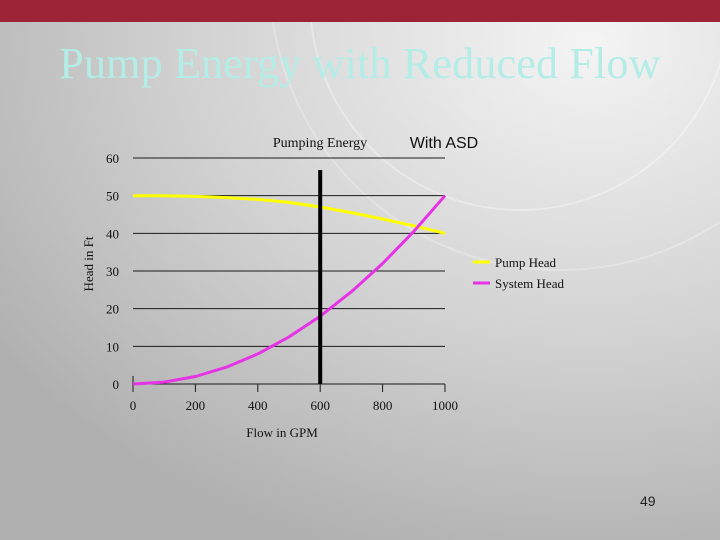 Image resolution: width=720 pixels, height=540 pixels. What do you see at coordinates (289, 384) in the screenshot?
I see `axis-layer` at bounding box center [289, 384].